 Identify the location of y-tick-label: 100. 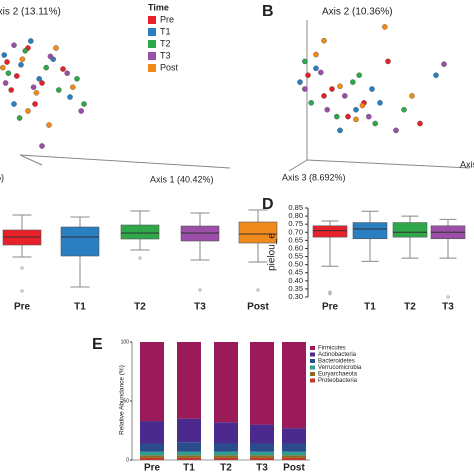
(125, 342).